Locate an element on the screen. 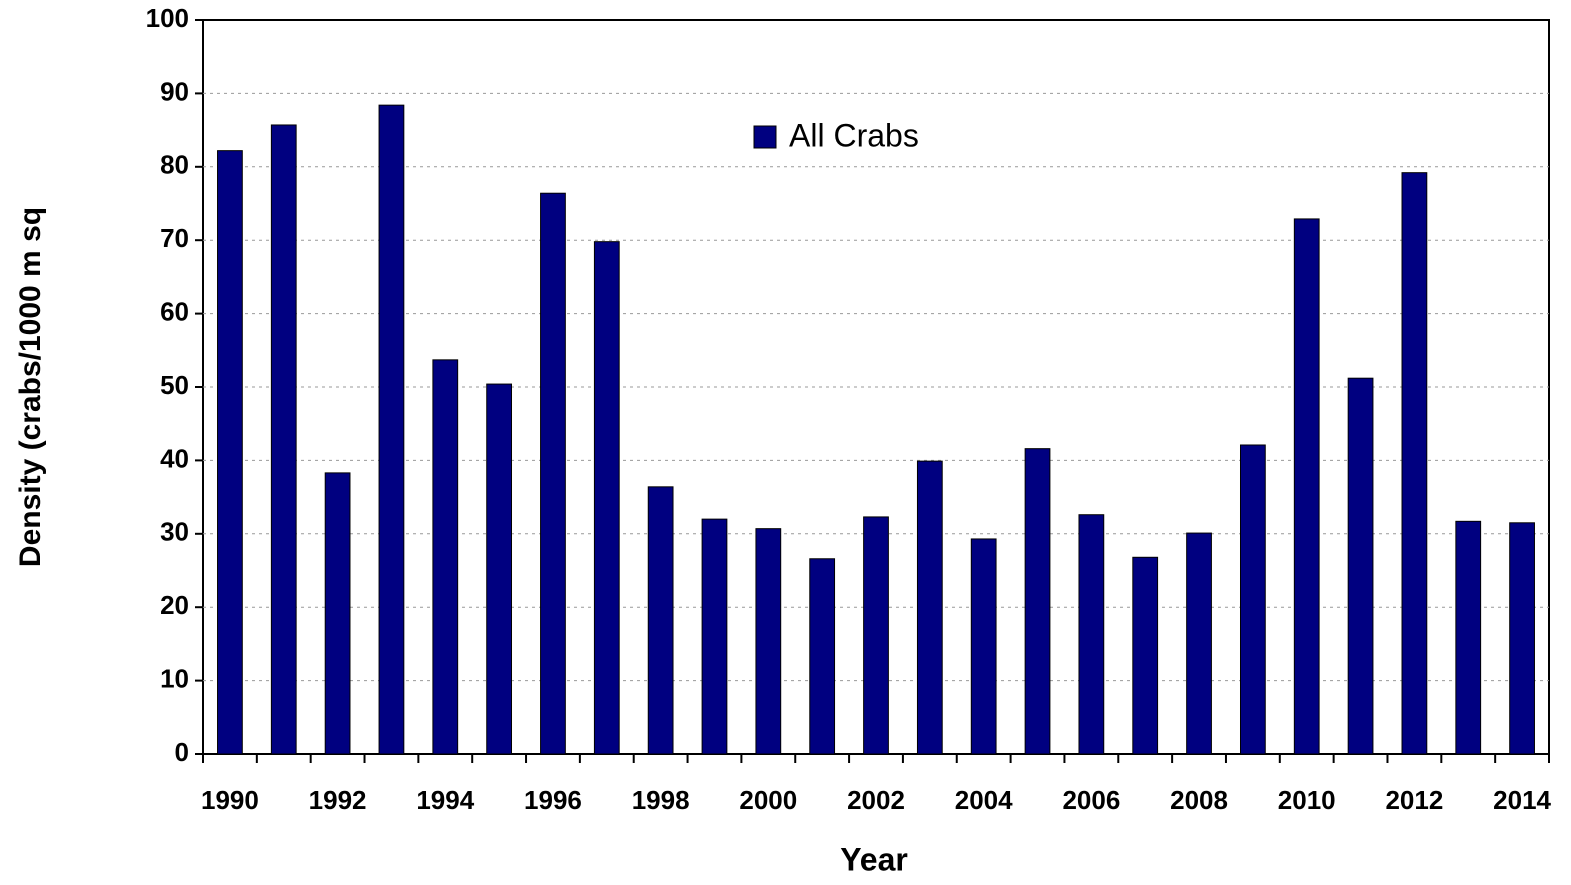 This screenshot has height=885, width=1571. y-tick-label: 60 is located at coordinates (174, 311).